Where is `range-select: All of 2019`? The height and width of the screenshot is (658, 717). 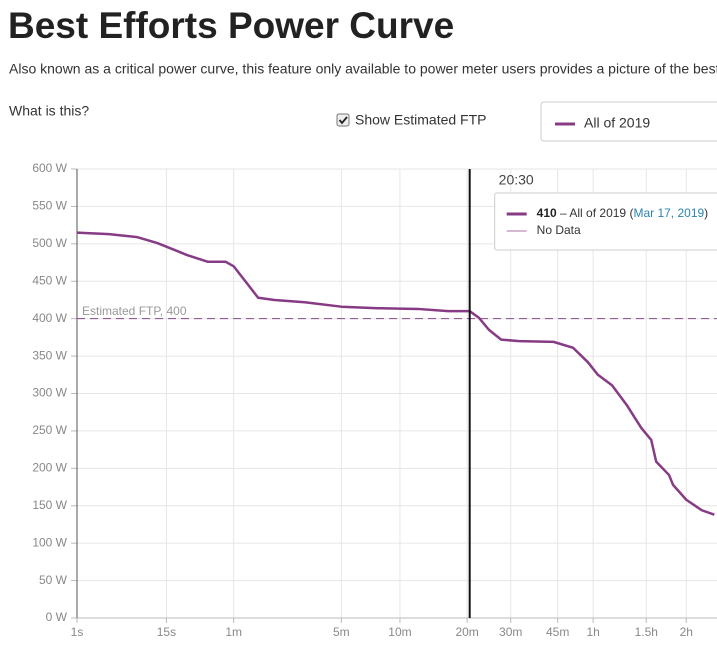 range-select: All of 2019 is located at coordinates (628, 121).